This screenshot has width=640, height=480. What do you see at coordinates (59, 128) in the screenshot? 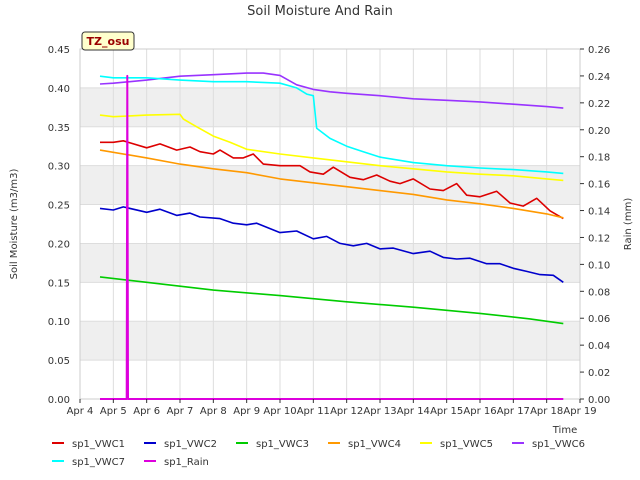
I see `y-tick-label: 0.35` at bounding box center [59, 128].